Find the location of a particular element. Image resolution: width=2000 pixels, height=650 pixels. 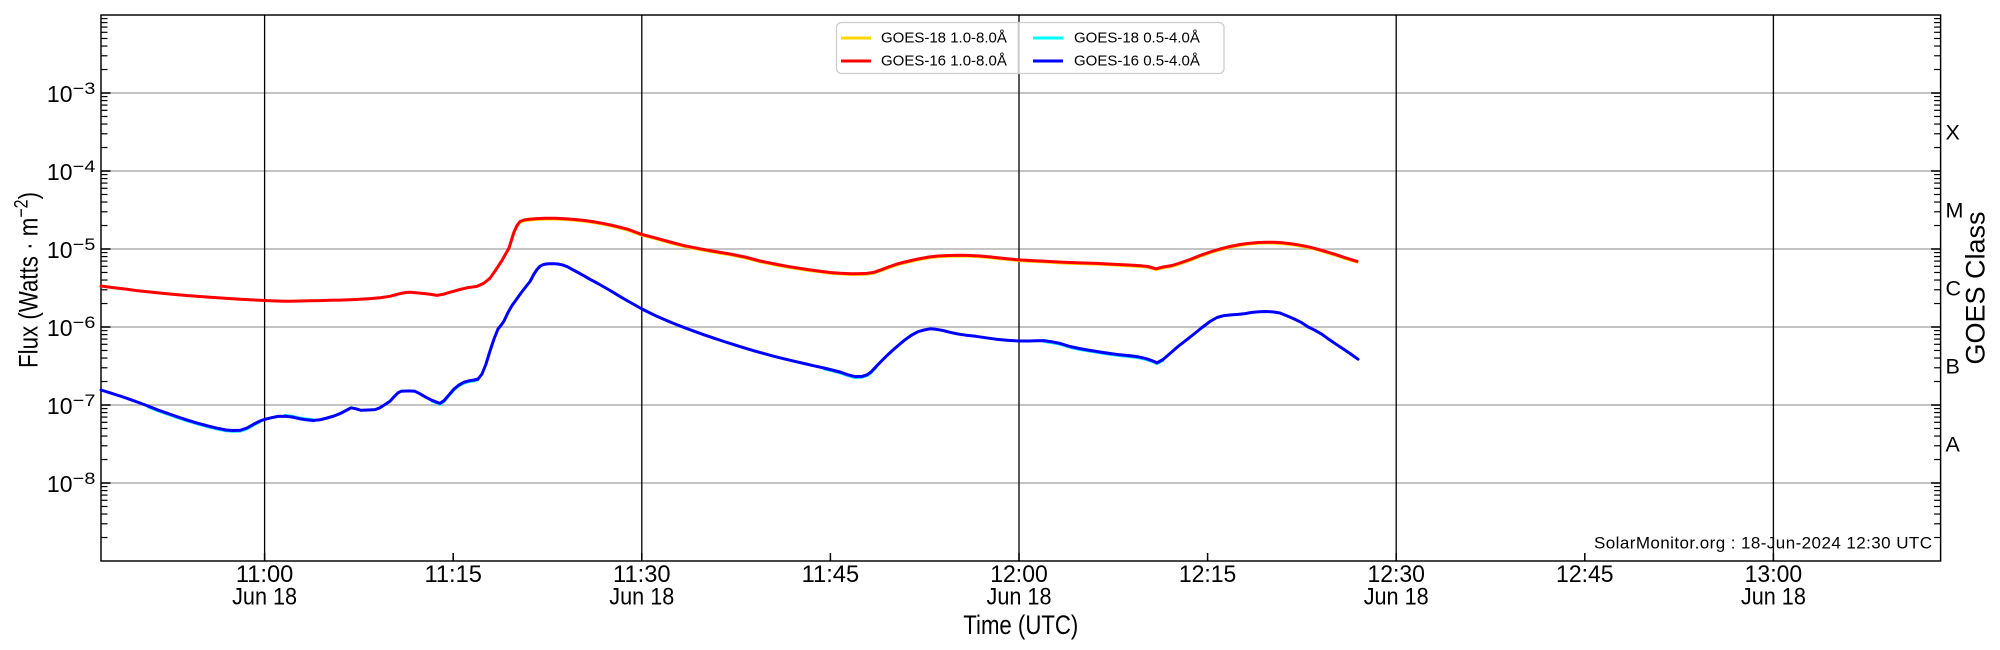

svg-text: −4 is located at coordinates (84, 166).